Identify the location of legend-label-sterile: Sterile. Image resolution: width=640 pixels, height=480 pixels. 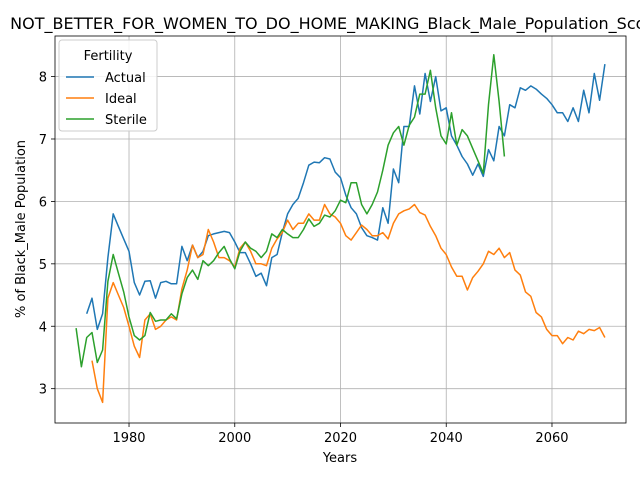
(126, 120).